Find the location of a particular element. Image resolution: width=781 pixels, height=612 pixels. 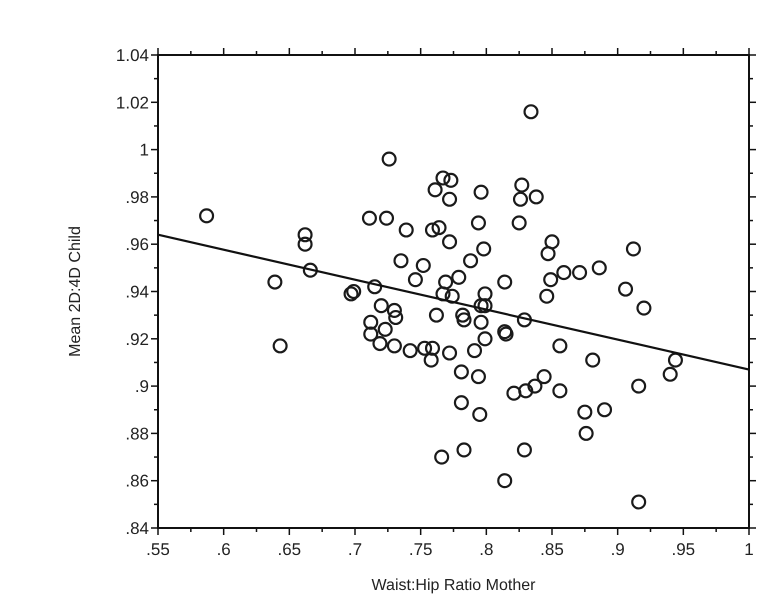

y-axis-title: Mean 2D:4D Child is located at coordinates (75, 291).